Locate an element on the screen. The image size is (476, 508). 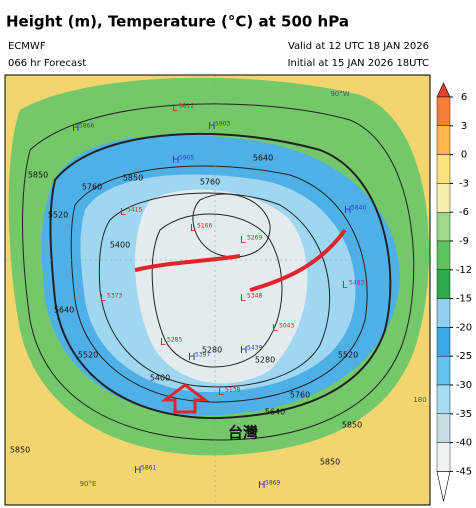
center-value: 5397 is located at coordinates (202, 355).